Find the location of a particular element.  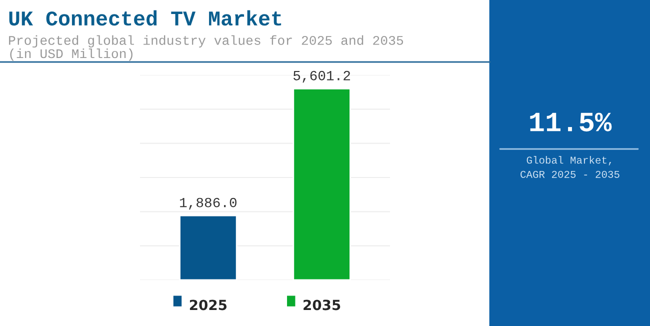

chart-title: UK Connected TV Market is located at coordinates (145, 18).